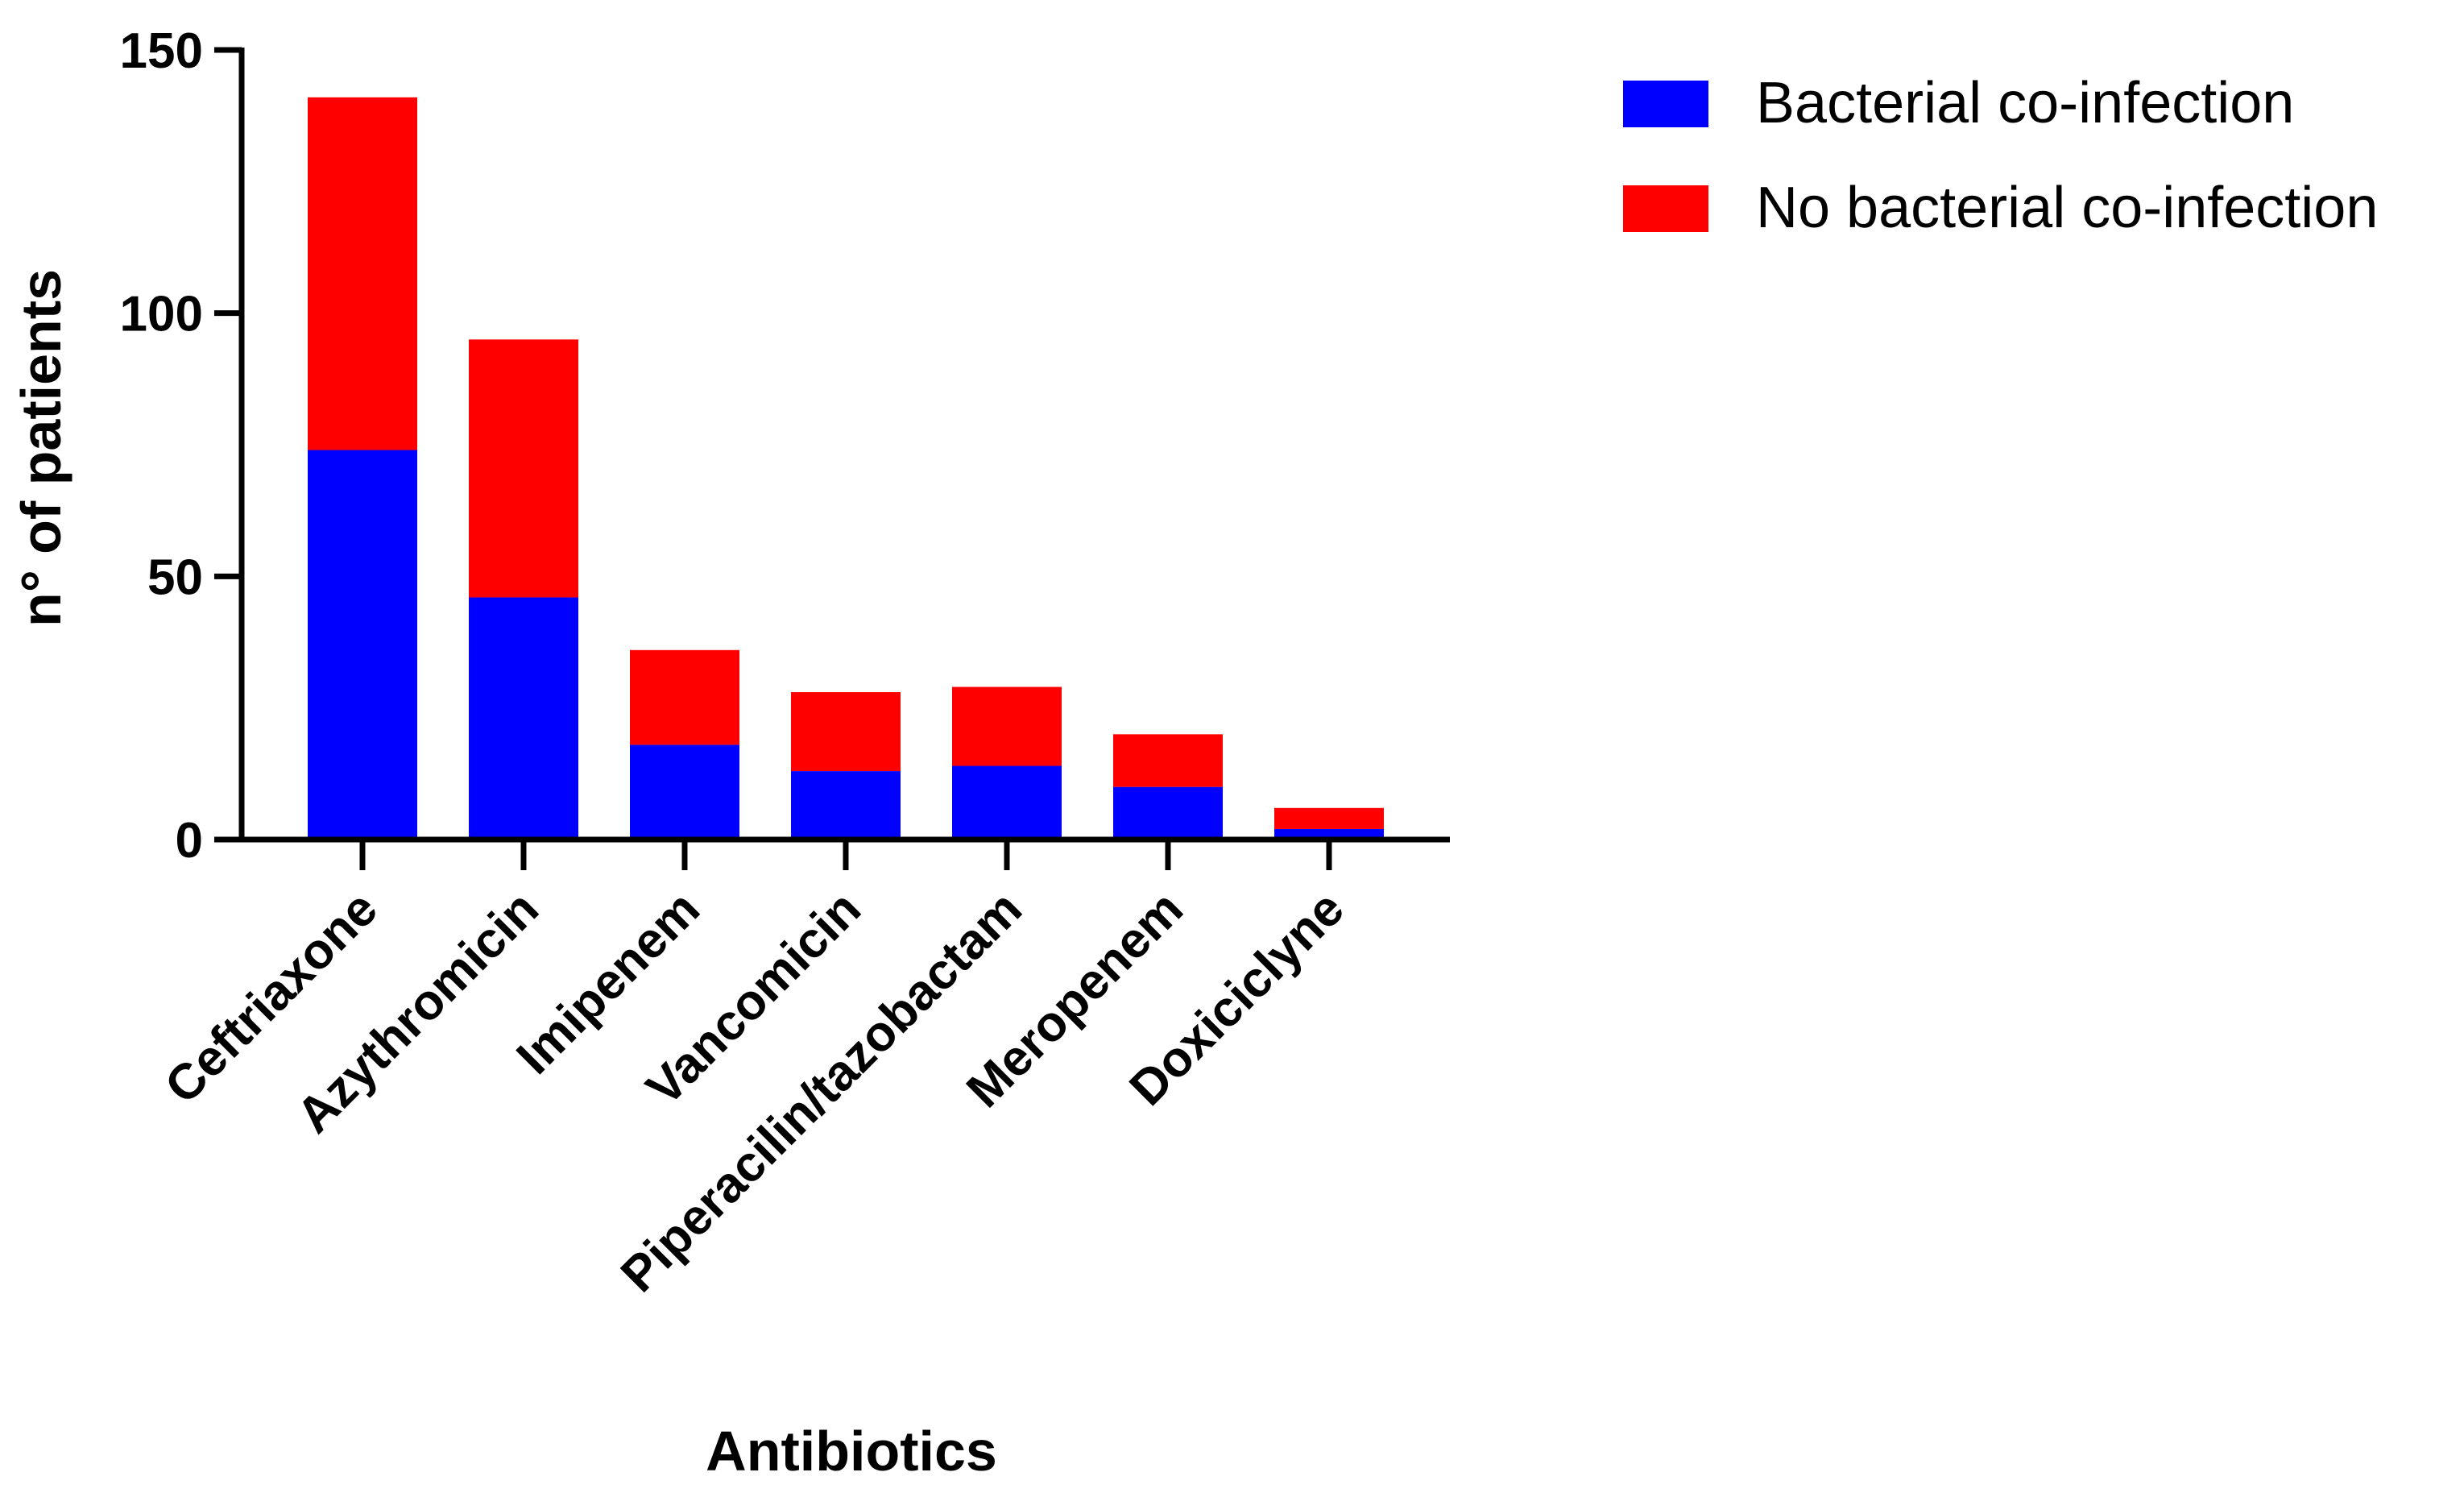 The height and width of the screenshot is (1493, 2464). What do you see at coordinates (161, 314) in the screenshot?
I see `y-tick-label: 100` at bounding box center [161, 314].